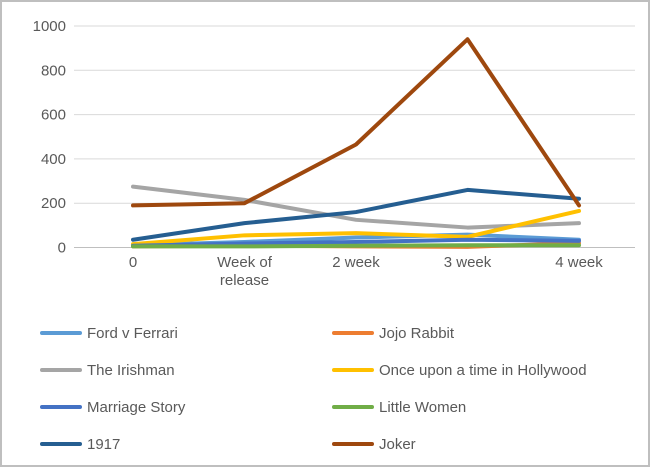 The image size is (650, 467). What do you see at coordinates (62, 248) in the screenshot?
I see `y-tick-label-0: 0` at bounding box center [62, 248].